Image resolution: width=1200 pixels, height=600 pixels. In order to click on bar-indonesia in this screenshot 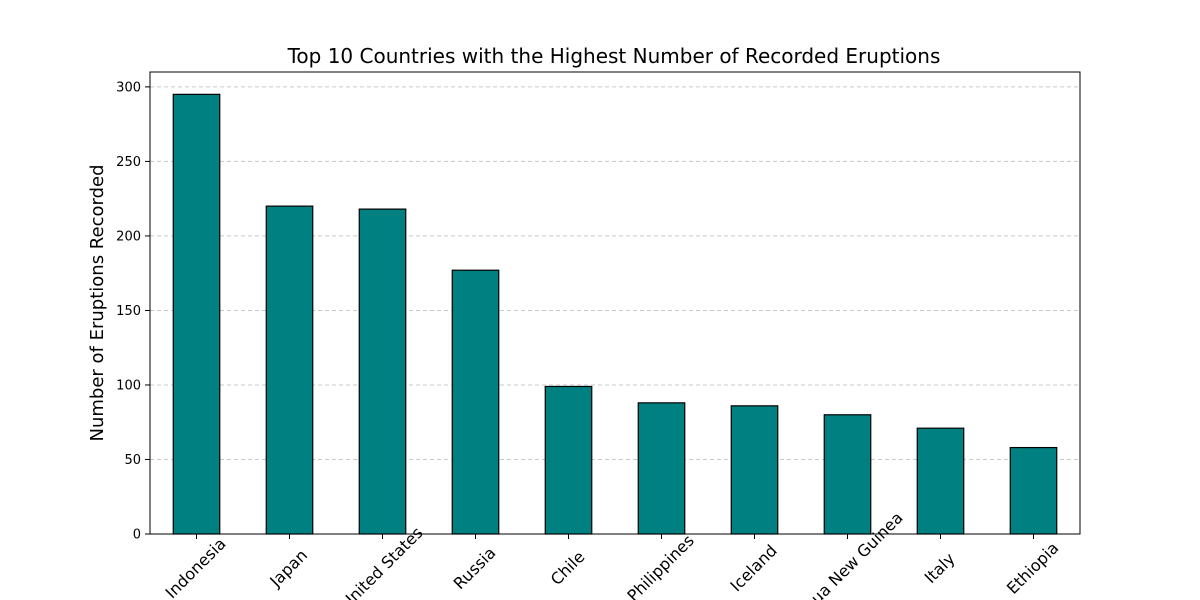, I will do `click(196, 314)`.